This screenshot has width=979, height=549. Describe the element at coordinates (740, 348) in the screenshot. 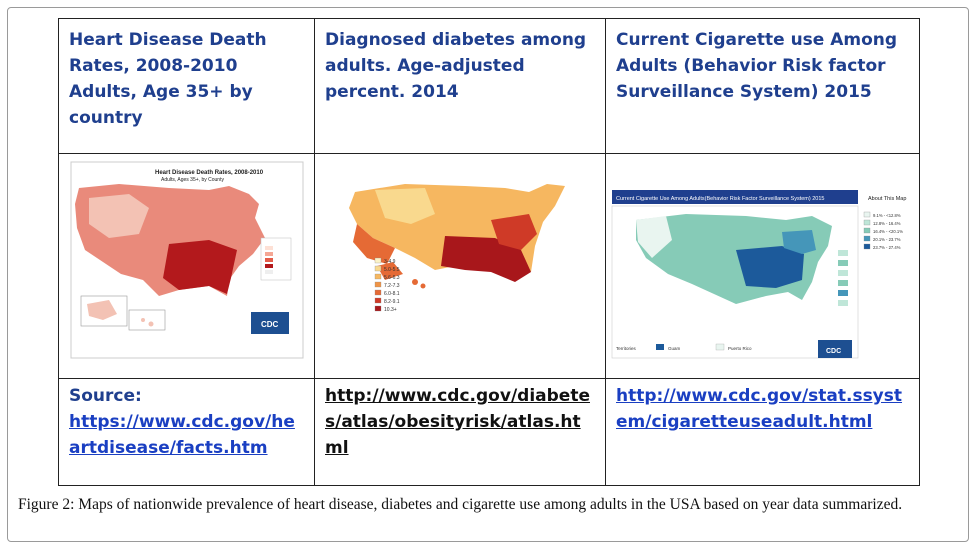

I see `svg-text: Puerto Rico` at that location.